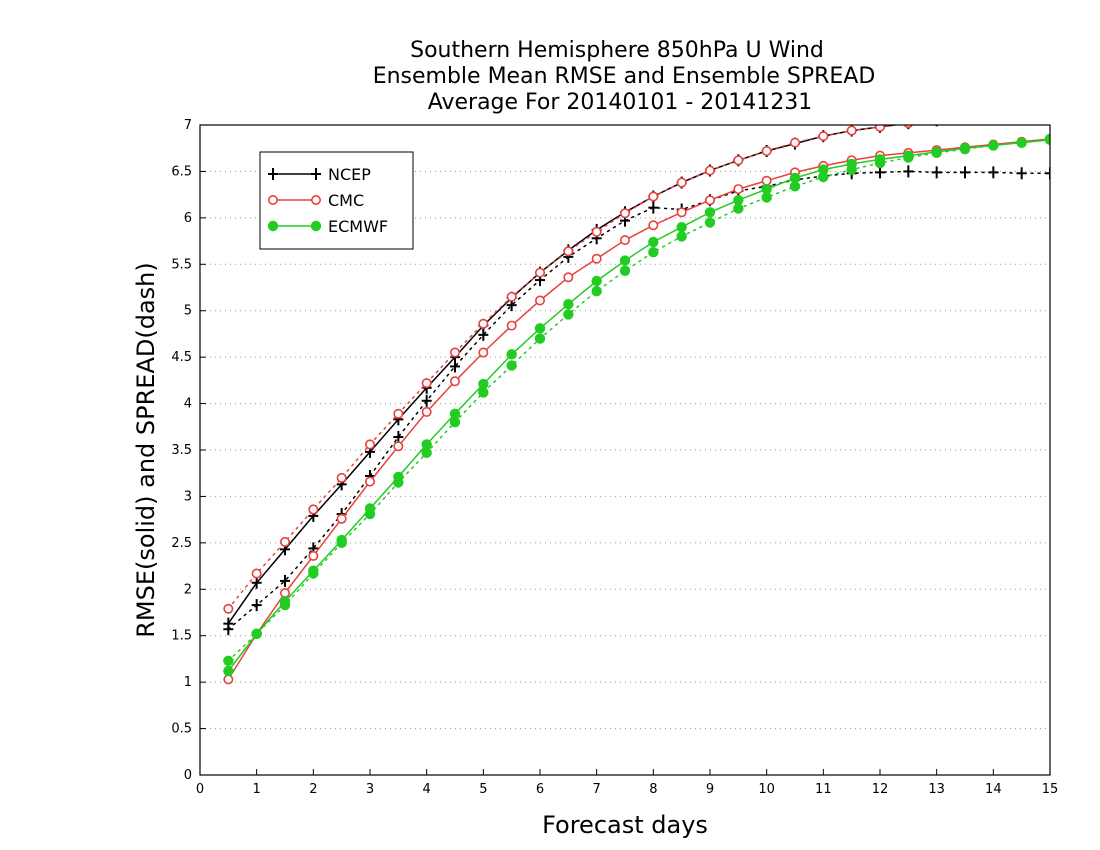  Describe the element at coordinates (188, 218) in the screenshot. I see `y-tick-label: 6` at that location.